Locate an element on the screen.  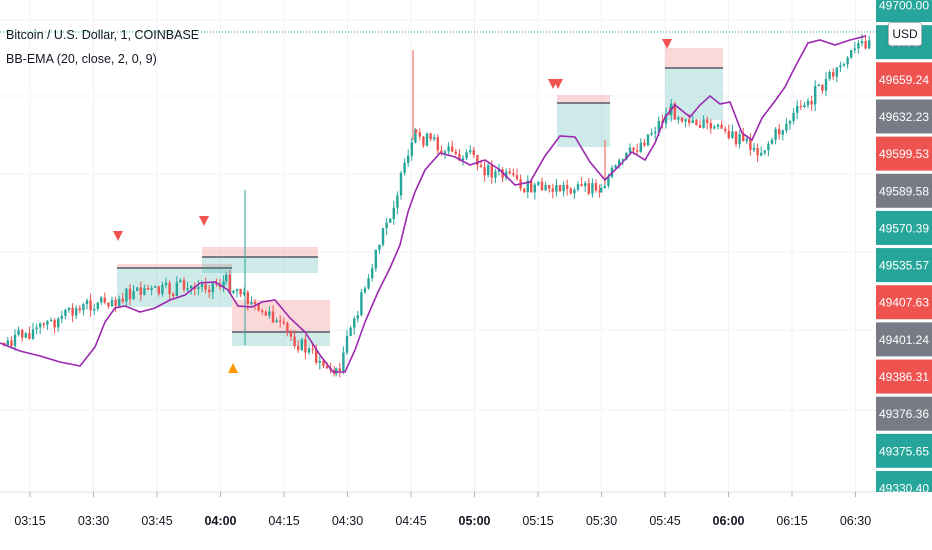
time-tick-label: 03:45 is located at coordinates (156, 521).